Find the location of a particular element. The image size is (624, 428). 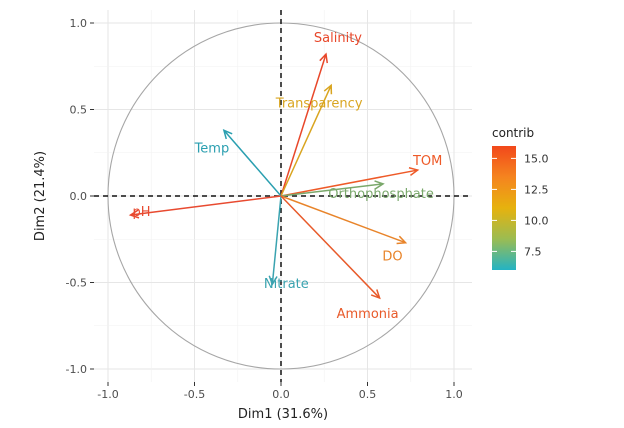

arrow-do is located at coordinates (344, 220).